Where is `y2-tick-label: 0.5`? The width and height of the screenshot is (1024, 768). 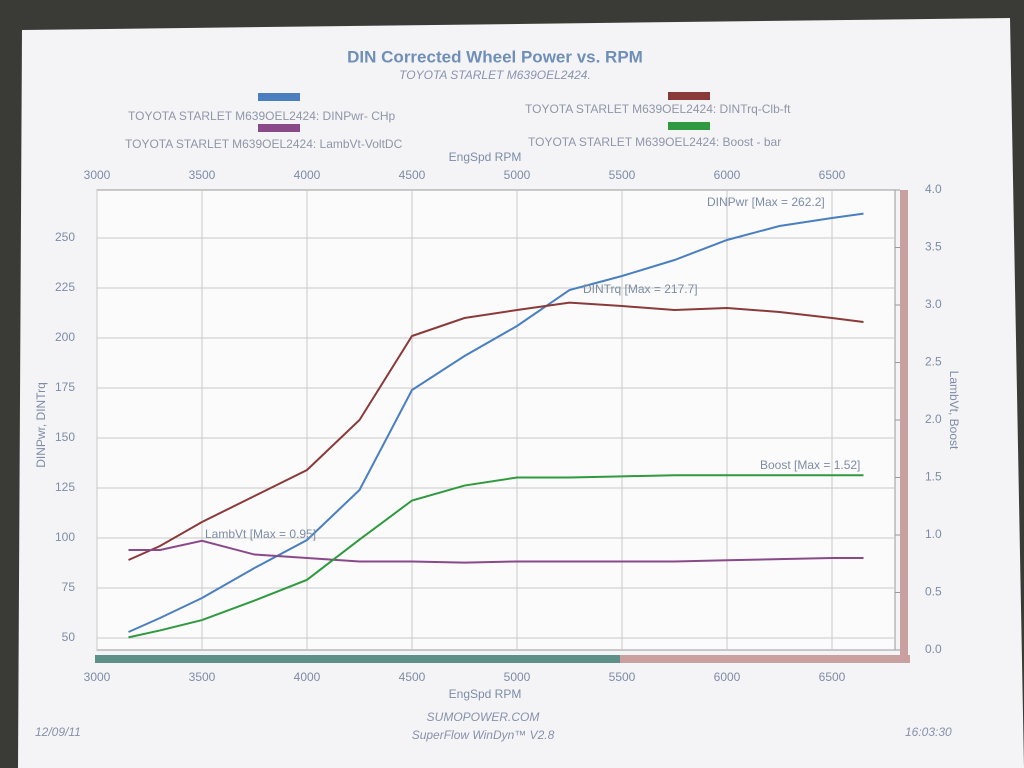
y2-tick-label: 0.5 is located at coordinates (933, 592).